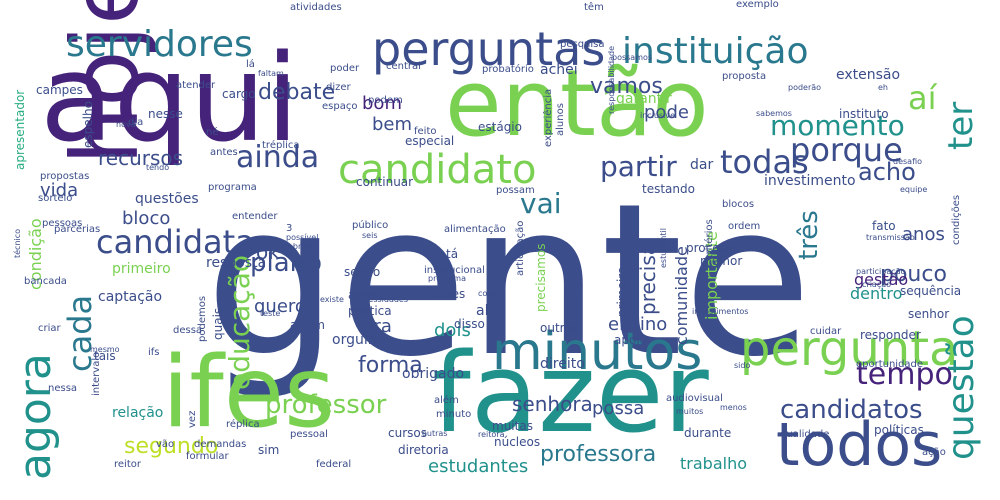 This screenshot has height=500, width=1000. What do you see at coordinates (956, 219) in the screenshot?
I see `word: condições` at bounding box center [956, 219].